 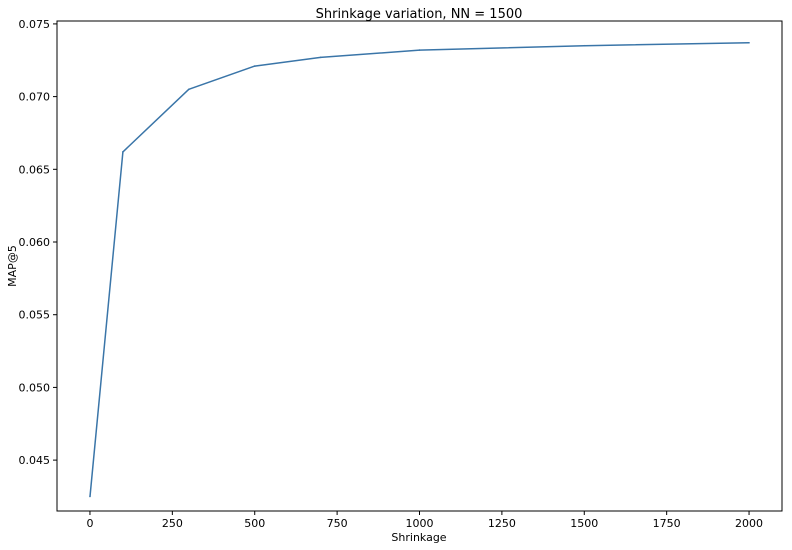 I want to click on x-tick-label: 750, so click(x=337, y=523).